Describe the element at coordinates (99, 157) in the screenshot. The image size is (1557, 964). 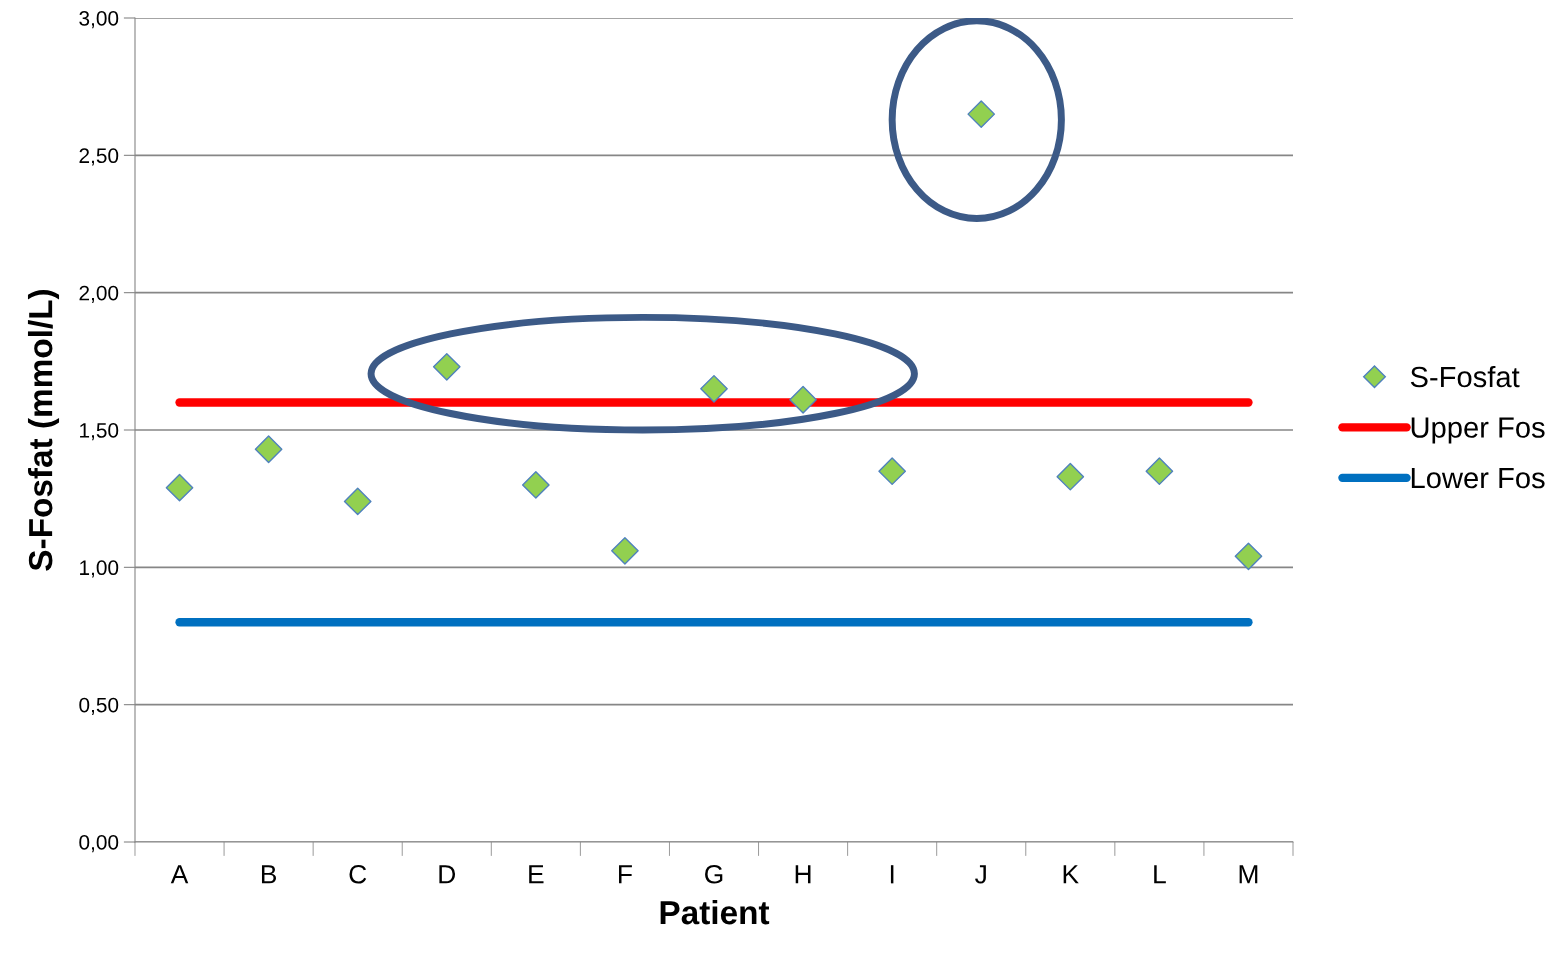
I see `y-tick-label: 2,50` at that location.